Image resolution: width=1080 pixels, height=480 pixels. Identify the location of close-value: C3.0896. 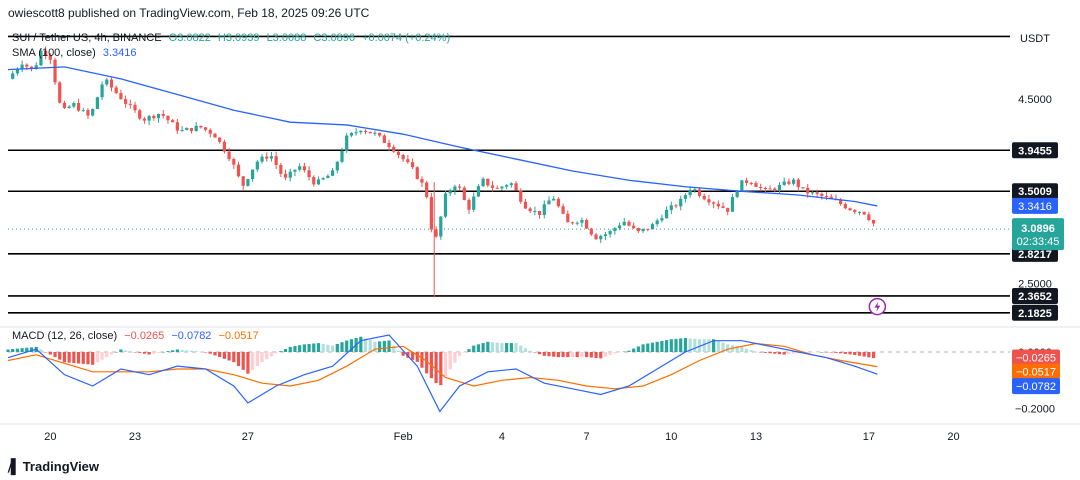
(334, 38).